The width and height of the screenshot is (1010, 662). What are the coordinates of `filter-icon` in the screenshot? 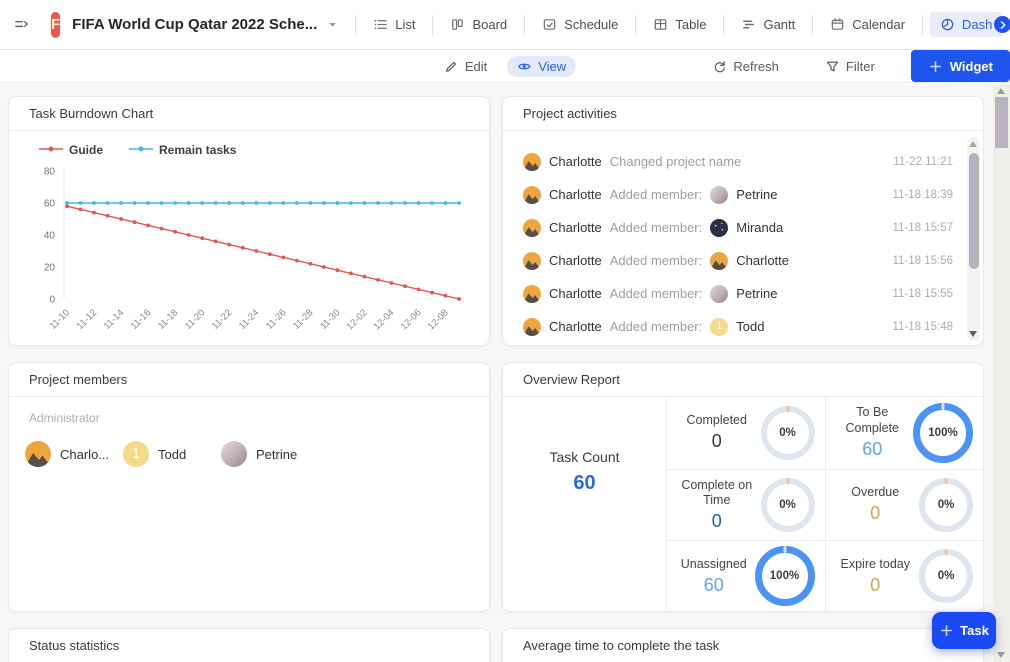 It's located at (832, 66).